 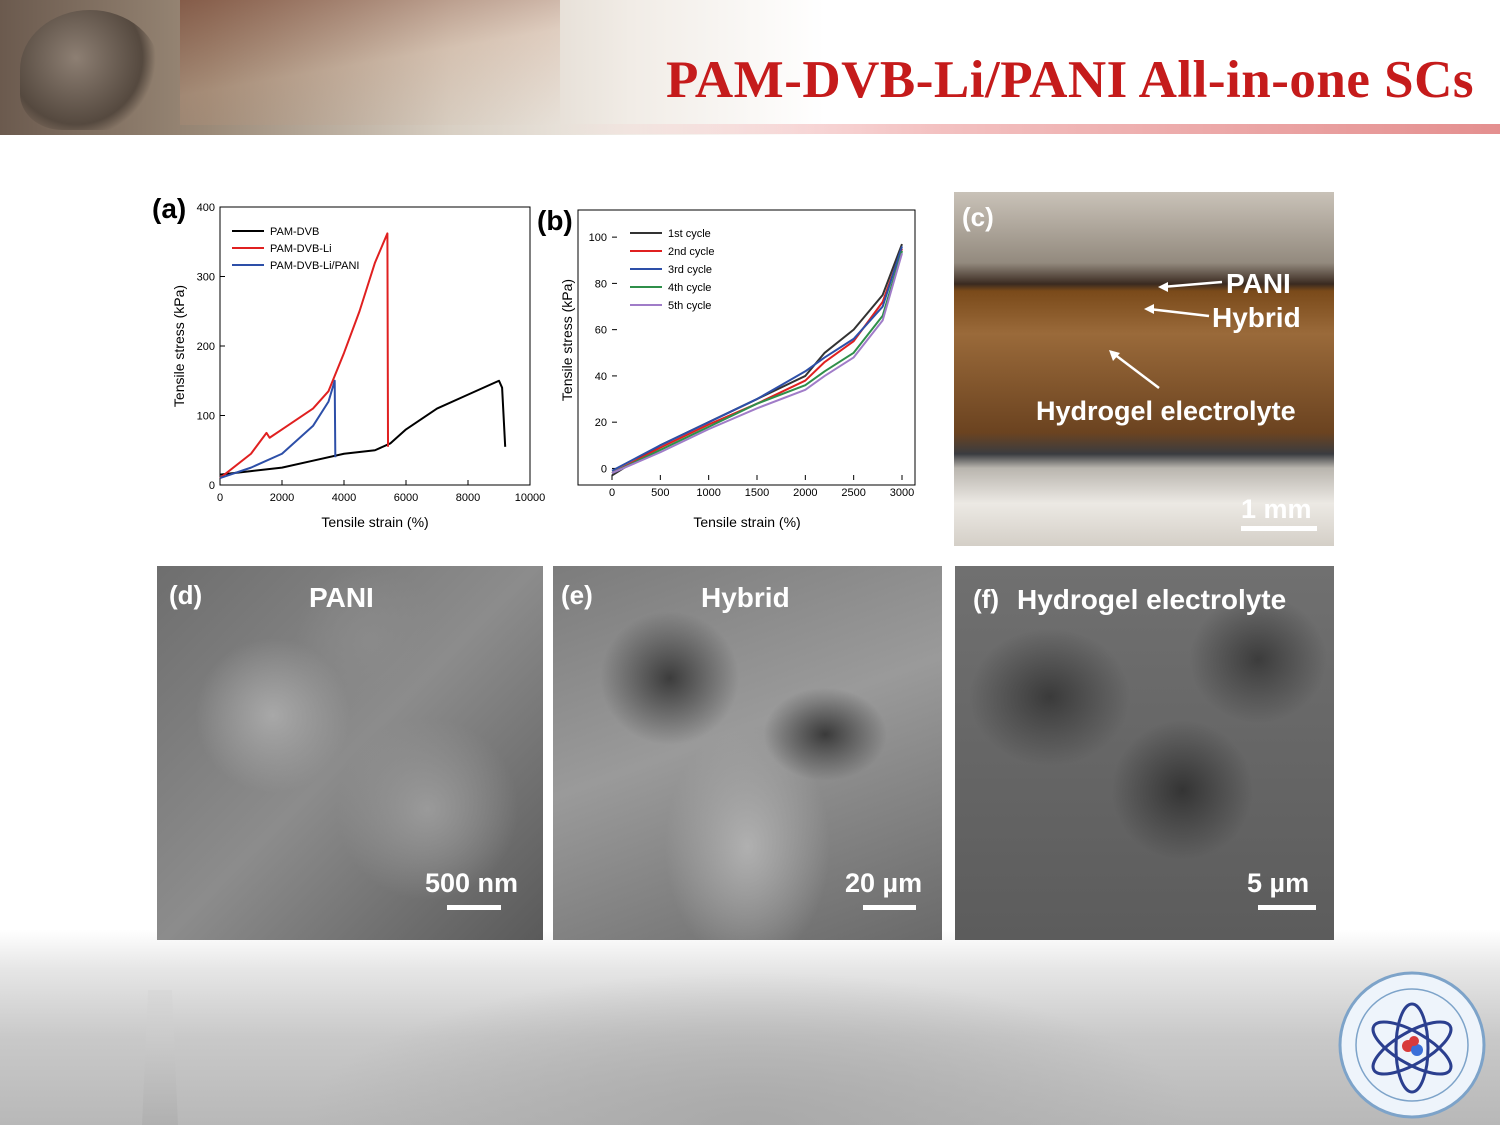 What do you see at coordinates (406, 498) in the screenshot?
I see `x-tick-label: 6000` at bounding box center [406, 498].